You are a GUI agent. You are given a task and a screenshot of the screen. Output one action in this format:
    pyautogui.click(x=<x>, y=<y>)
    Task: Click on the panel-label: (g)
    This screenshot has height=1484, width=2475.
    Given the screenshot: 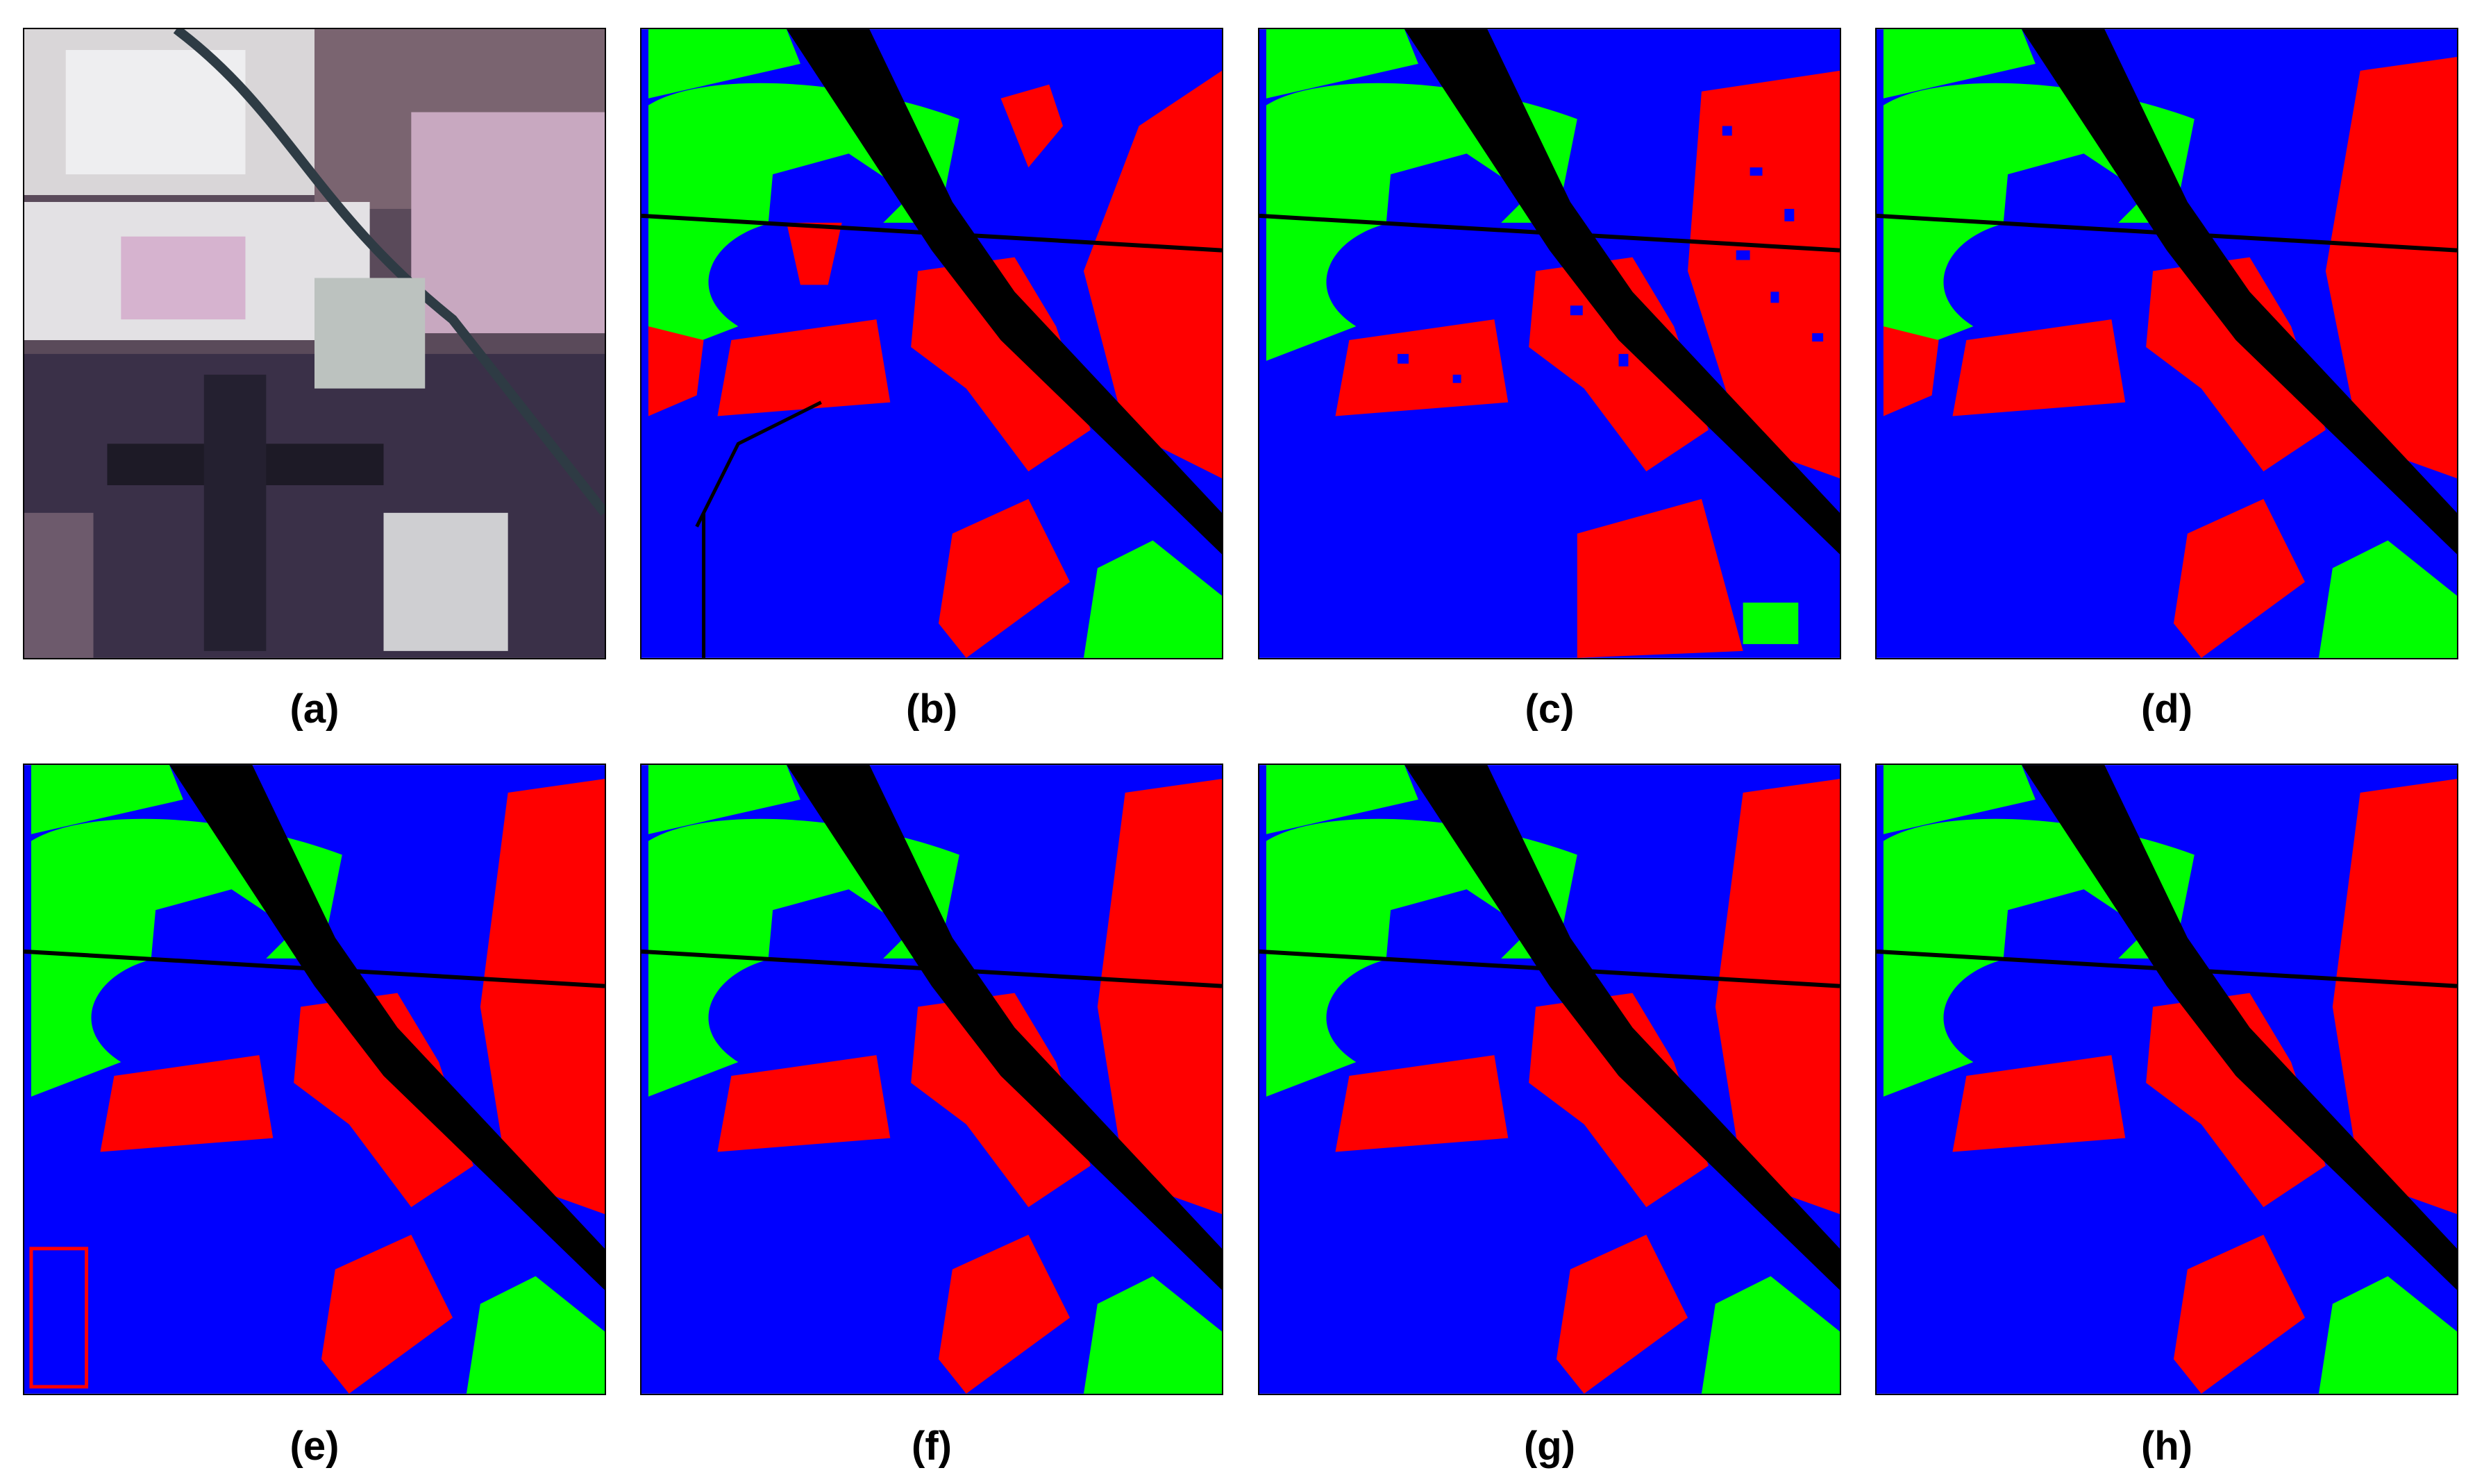 What is the action you would take?
    pyautogui.click(x=1549, y=1447)
    